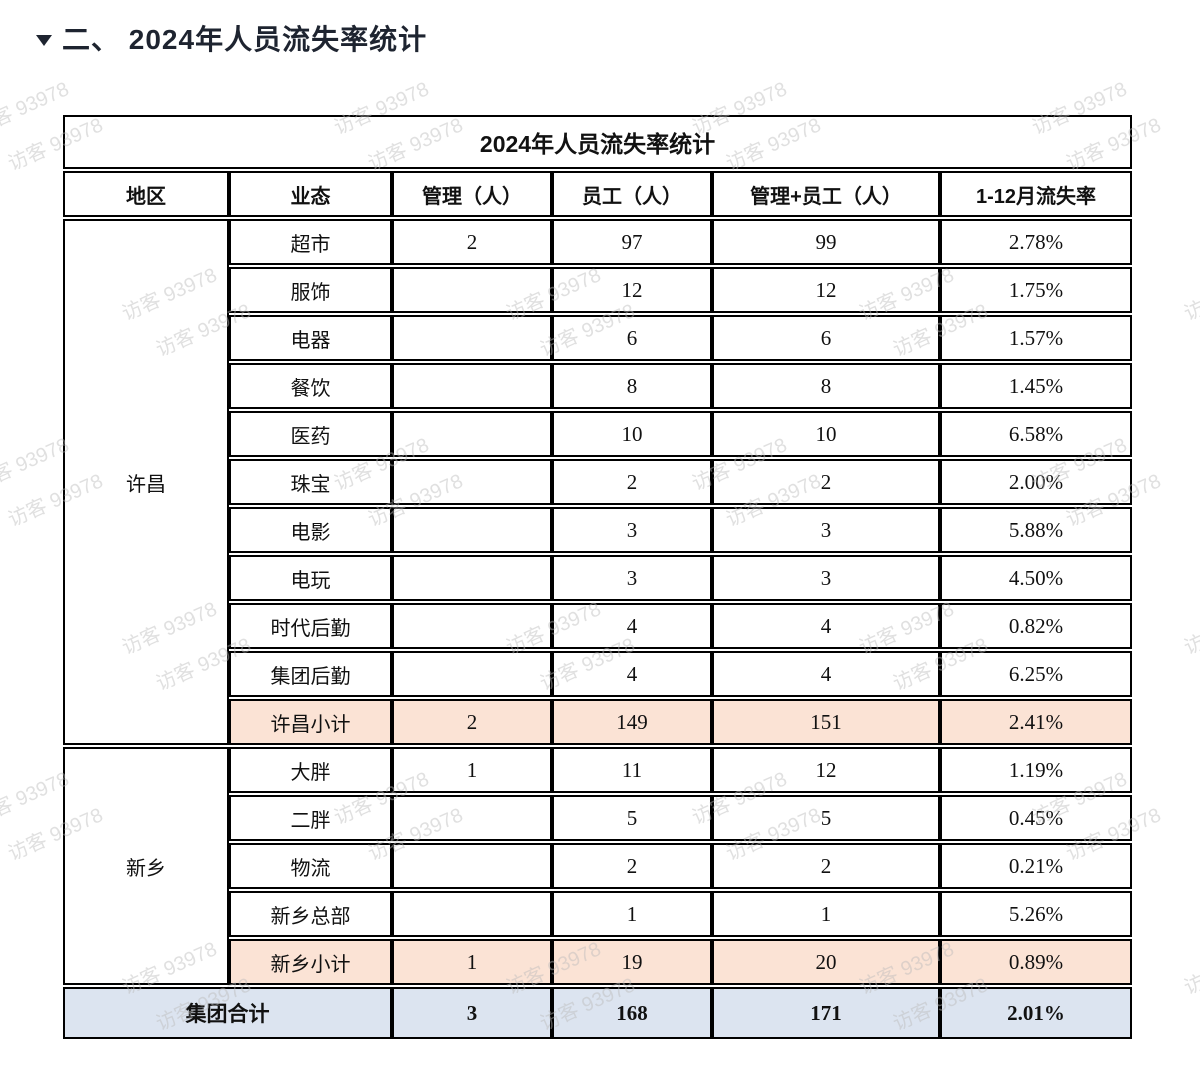  I want to click on subtotal-row: 许昌小计 2 149 151 2.41%, so click(597, 722).